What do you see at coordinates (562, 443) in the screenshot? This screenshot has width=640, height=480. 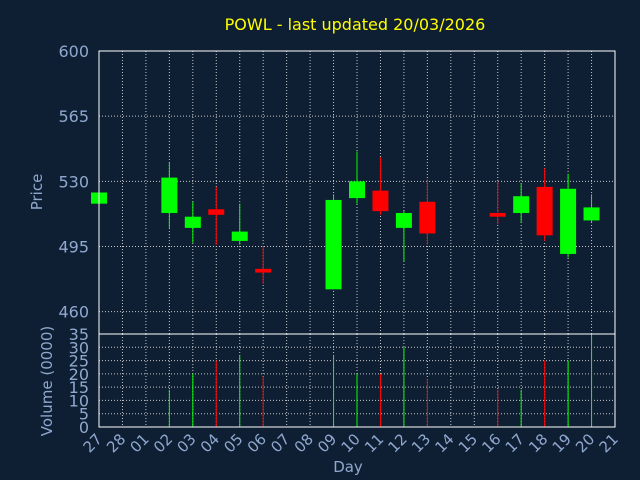 I see `day-tick-label: 19` at bounding box center [562, 443].